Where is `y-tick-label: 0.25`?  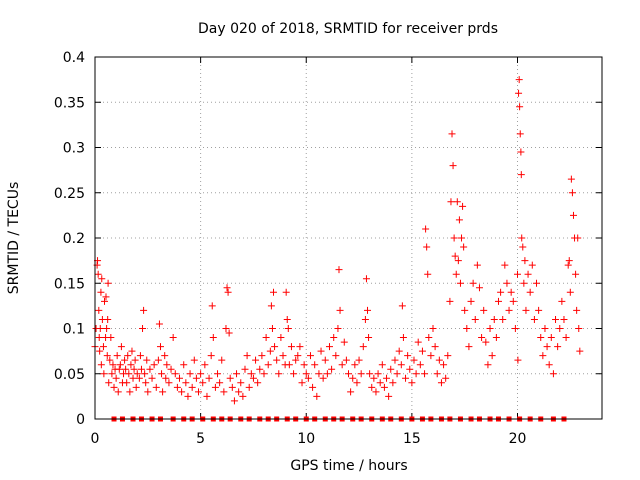 y-tick-label: 0.25 is located at coordinates (69, 194).